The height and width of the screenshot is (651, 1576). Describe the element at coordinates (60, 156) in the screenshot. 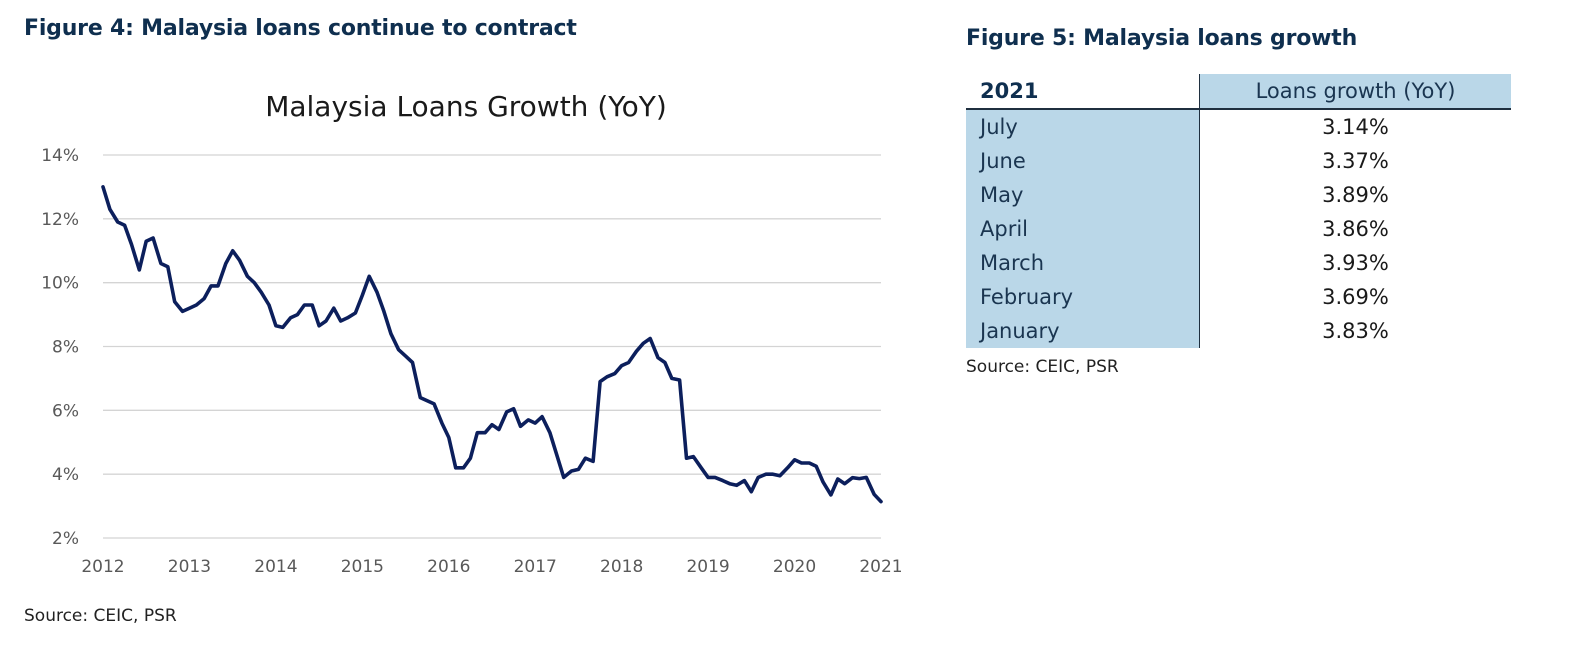

I see `y-tick-label: 14%` at that location.